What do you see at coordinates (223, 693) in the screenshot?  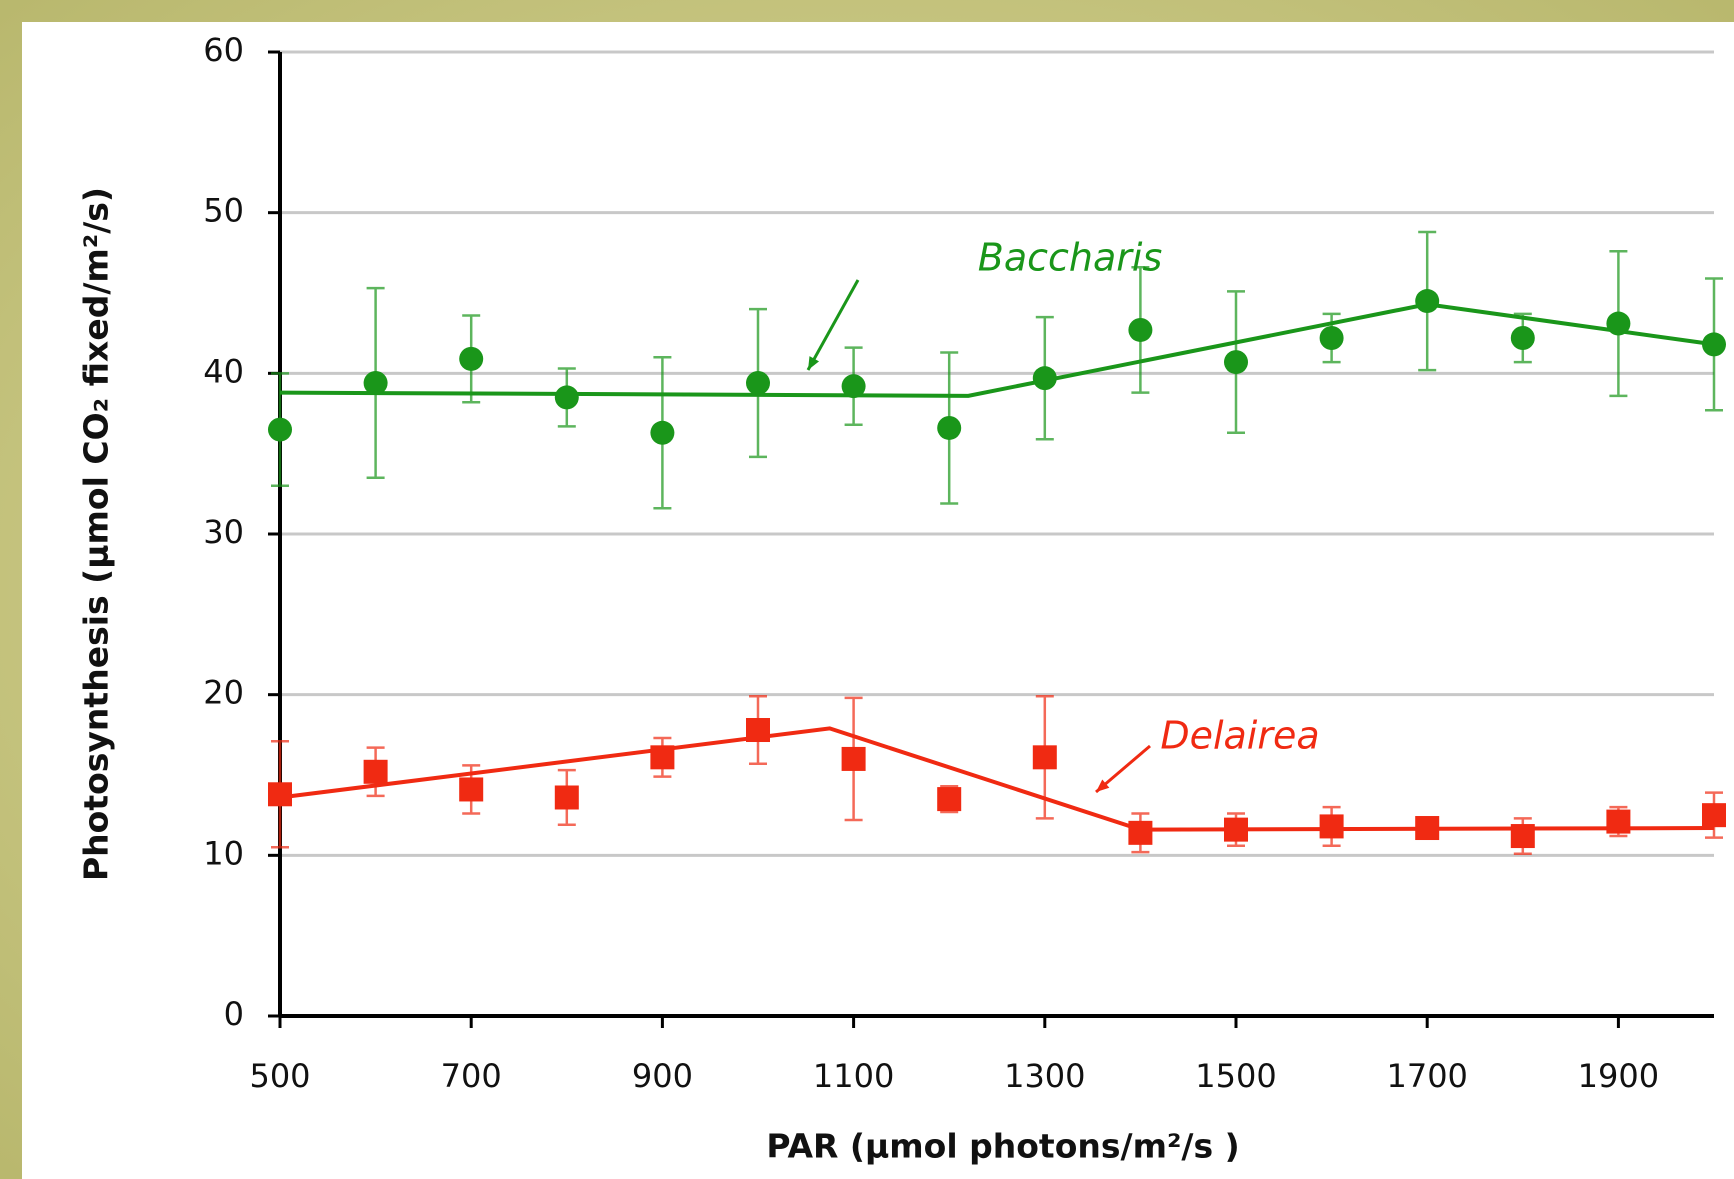 I see `y-tick-label: 20` at bounding box center [223, 693].